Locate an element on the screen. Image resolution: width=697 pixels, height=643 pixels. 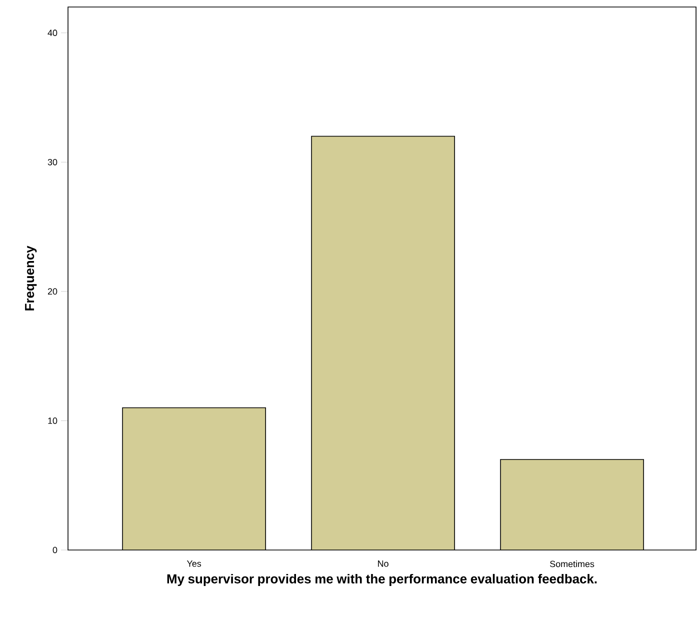
x-tick-label: No is located at coordinates (383, 563).